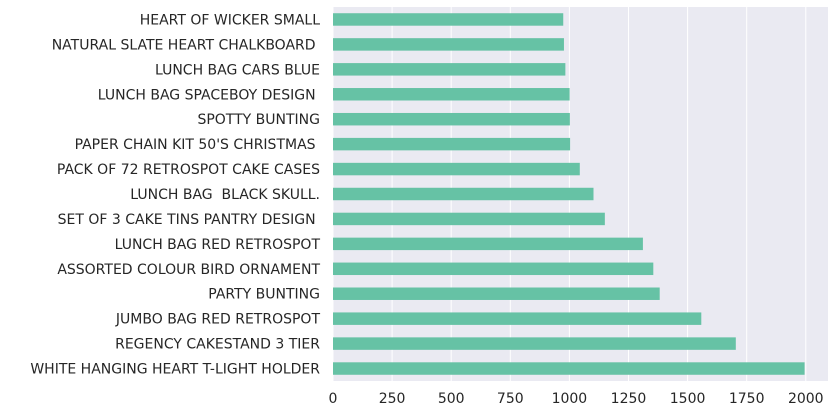  I want to click on x-tick-label-7: 1750, so click(747, 399).